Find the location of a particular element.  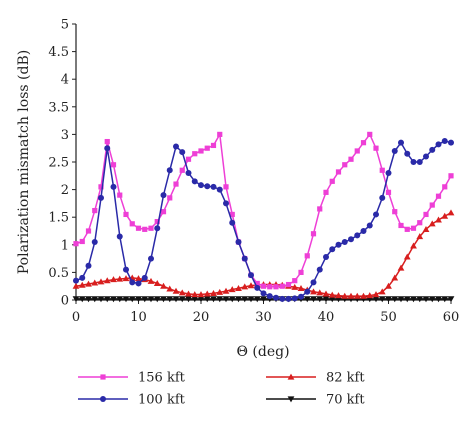

chart-legend: 156 kft 100 kft 82 kft 70 kft is located at coordinates (221, 389).